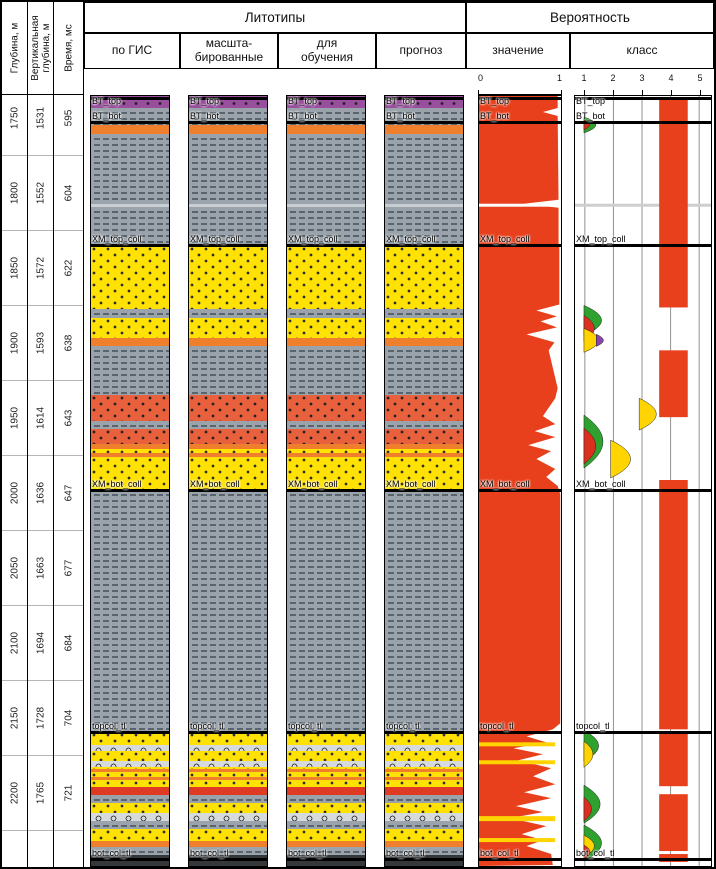 The image size is (716, 869). What do you see at coordinates (613, 78) in the screenshot?
I see `class-scale-num-2: 2` at bounding box center [613, 78].